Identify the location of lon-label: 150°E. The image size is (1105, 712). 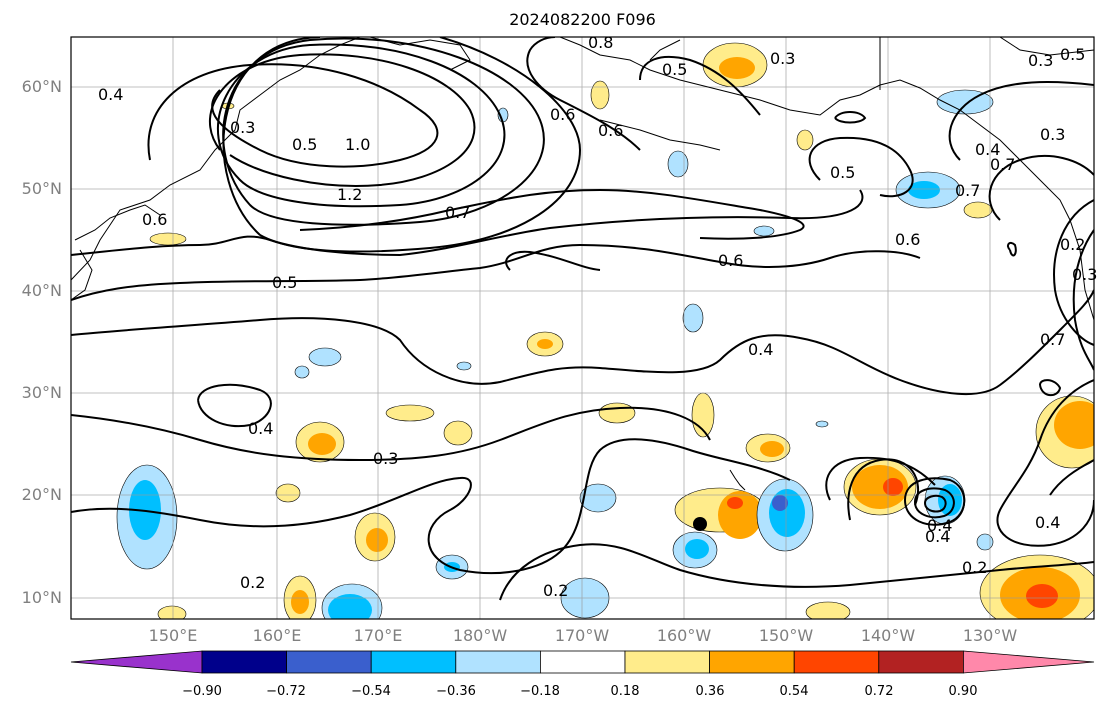
(173, 635).